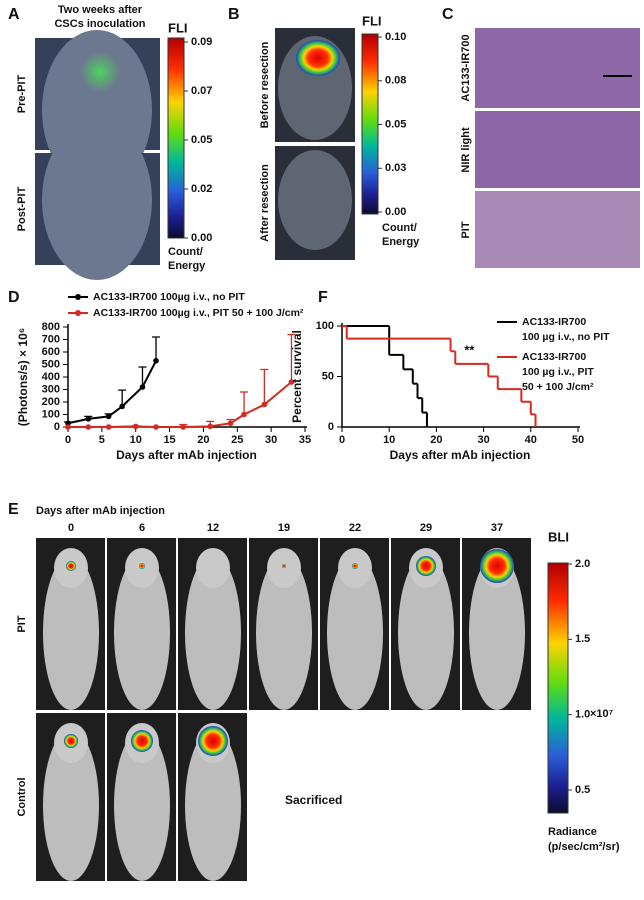 The width and height of the screenshot is (644, 900). Describe the element at coordinates (14, 297) in the screenshot. I see `panel-label: D` at that location.